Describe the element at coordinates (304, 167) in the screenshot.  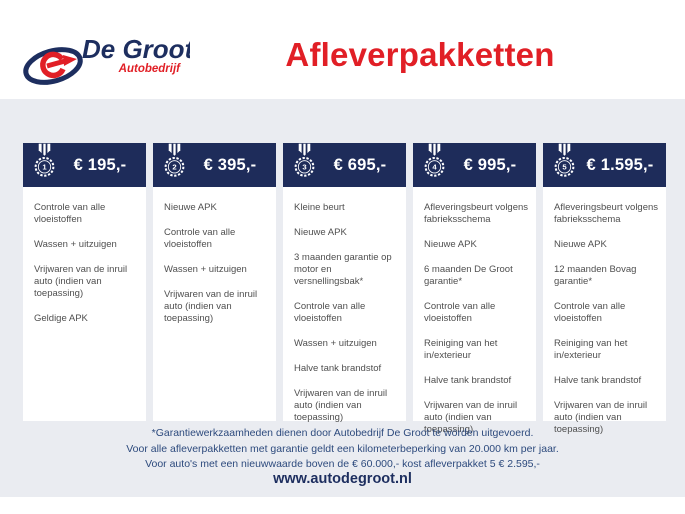
I see `medal-number: 3` at that location.